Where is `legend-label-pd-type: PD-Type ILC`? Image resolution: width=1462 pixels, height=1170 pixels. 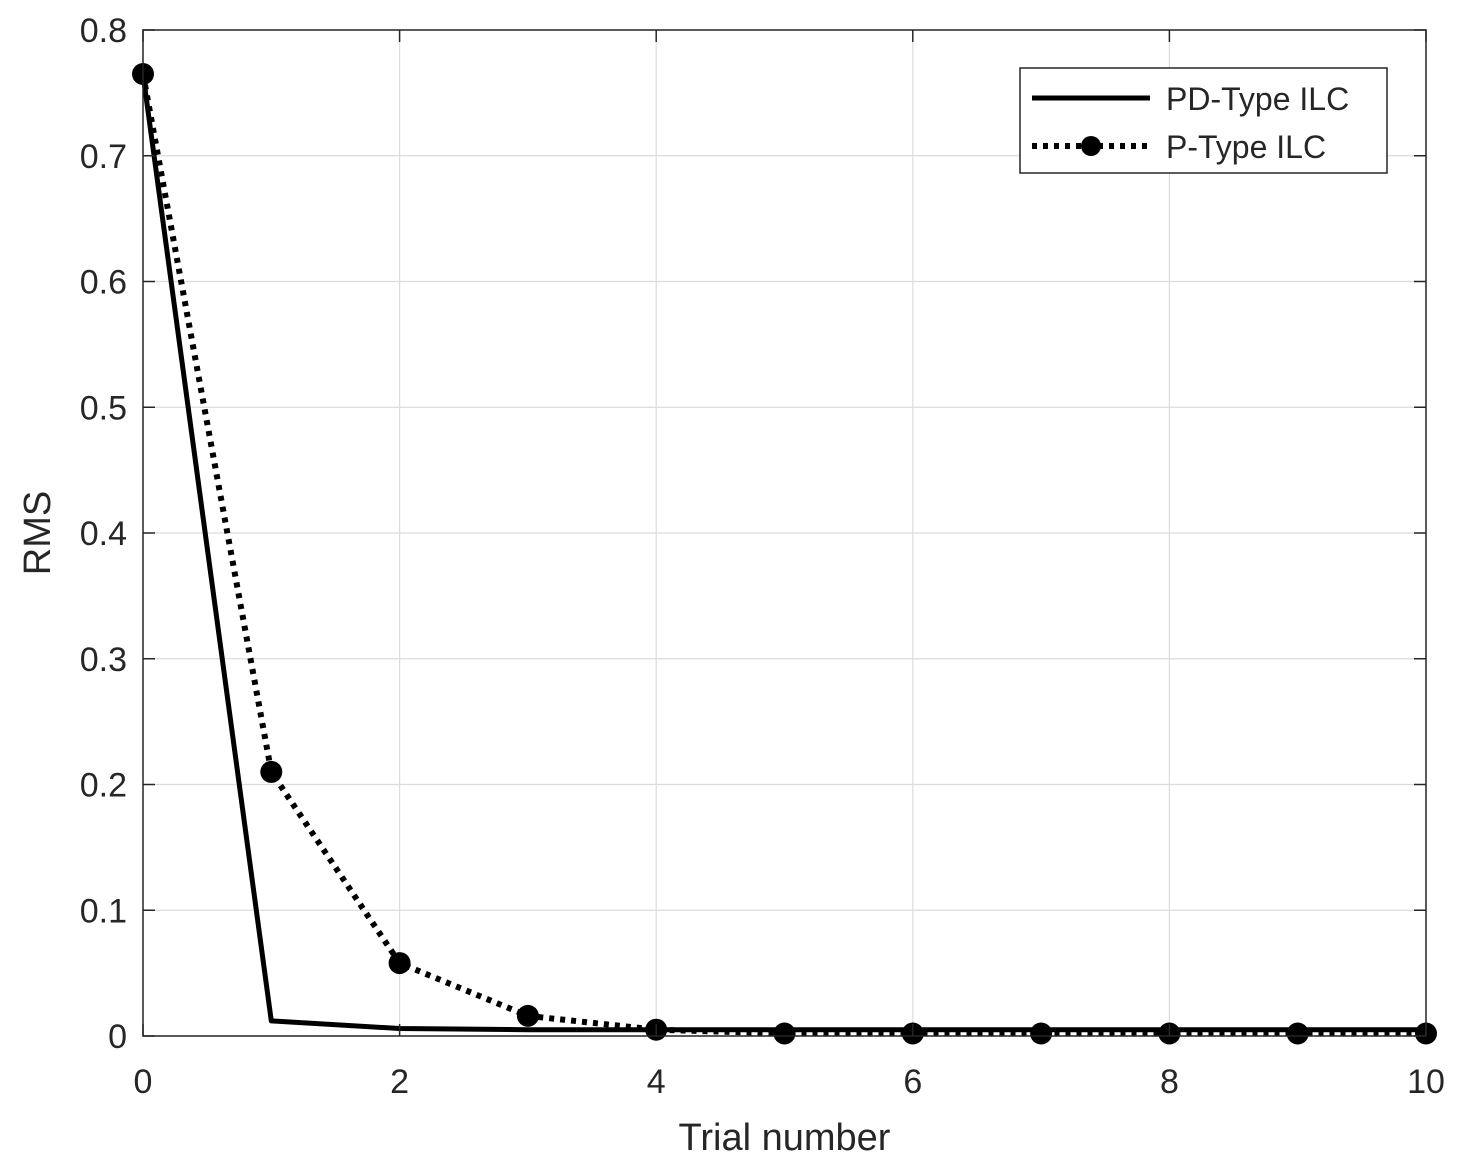 legend-label-pd-type: PD-Type ILC is located at coordinates (1257, 99).